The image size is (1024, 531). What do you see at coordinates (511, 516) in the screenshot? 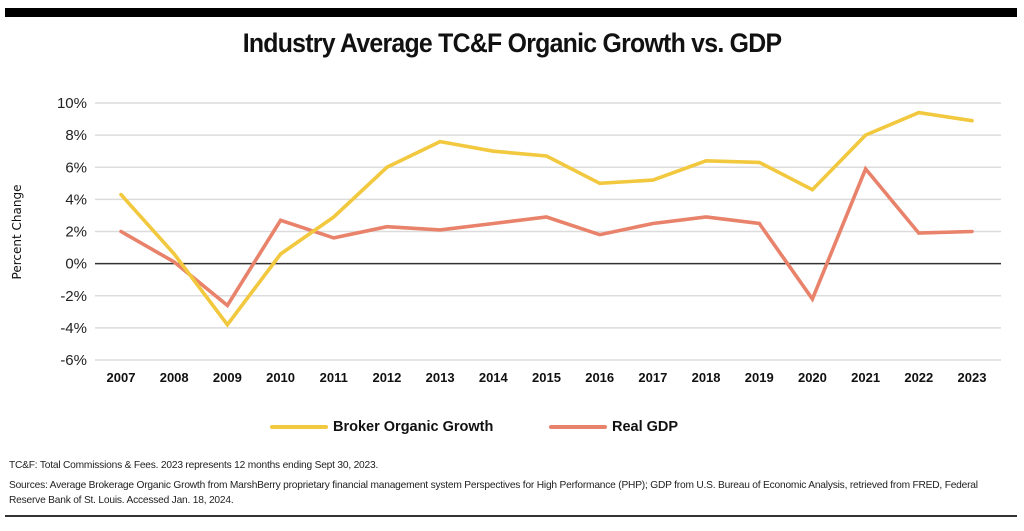
I see `bottom-rule` at bounding box center [511, 516].